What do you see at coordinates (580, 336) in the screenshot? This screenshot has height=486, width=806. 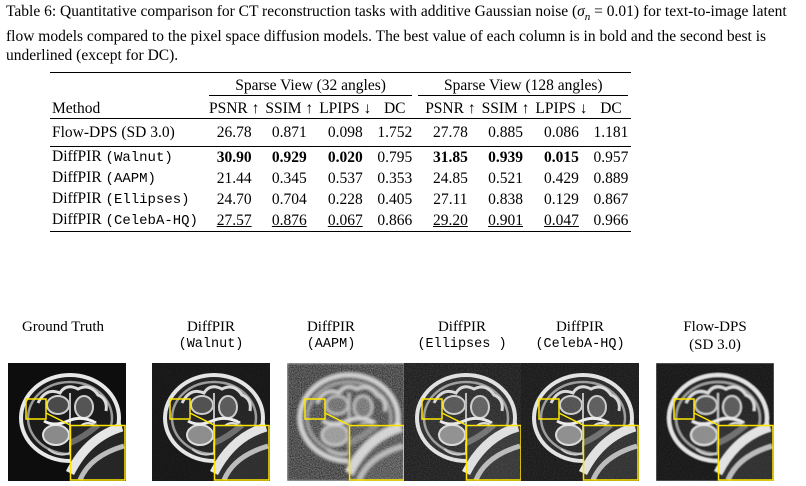 I see `panel-label: DiffPIR (CelebA-HQ)` at bounding box center [580, 336].